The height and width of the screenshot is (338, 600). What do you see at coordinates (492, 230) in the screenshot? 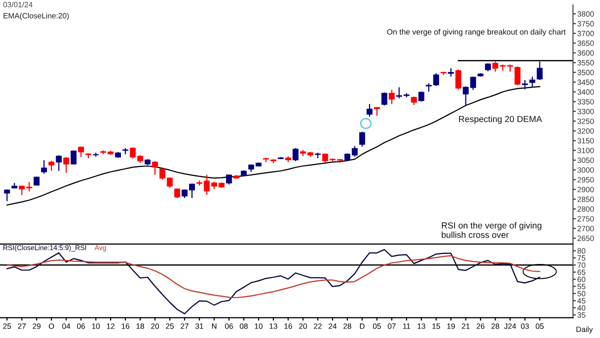
I see `annotation: RSI on the verge of giving bullish cross over` at bounding box center [492, 230].